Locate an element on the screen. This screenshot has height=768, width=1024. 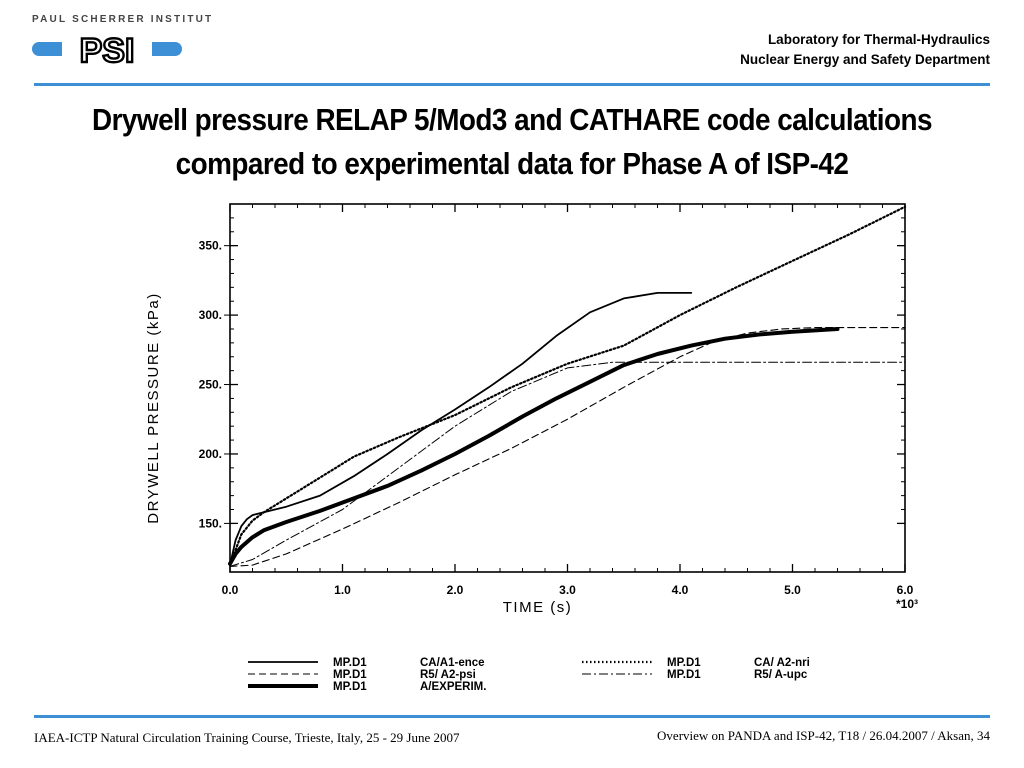
x-tick-label: 6.0 is located at coordinates (905, 590).